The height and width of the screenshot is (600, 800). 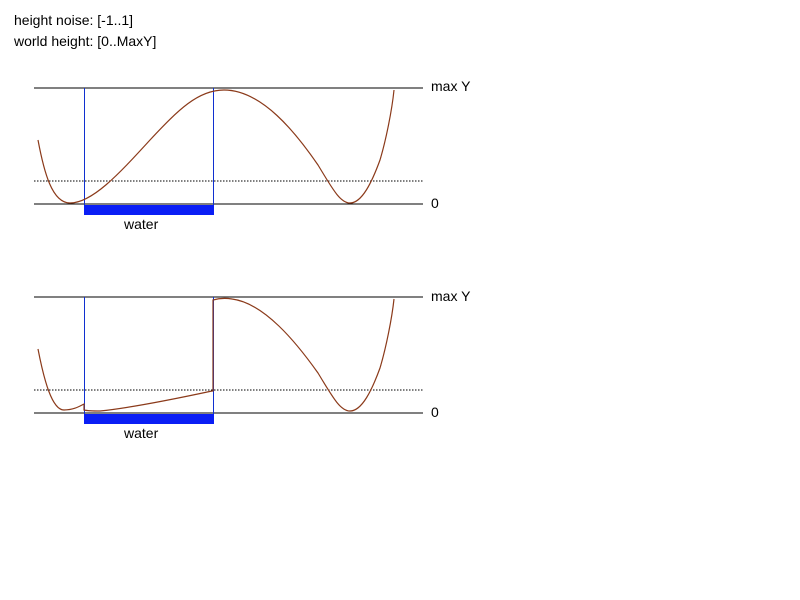 I want to click on panel-remapped-height: max Y 0 water, so click(x=252, y=364).